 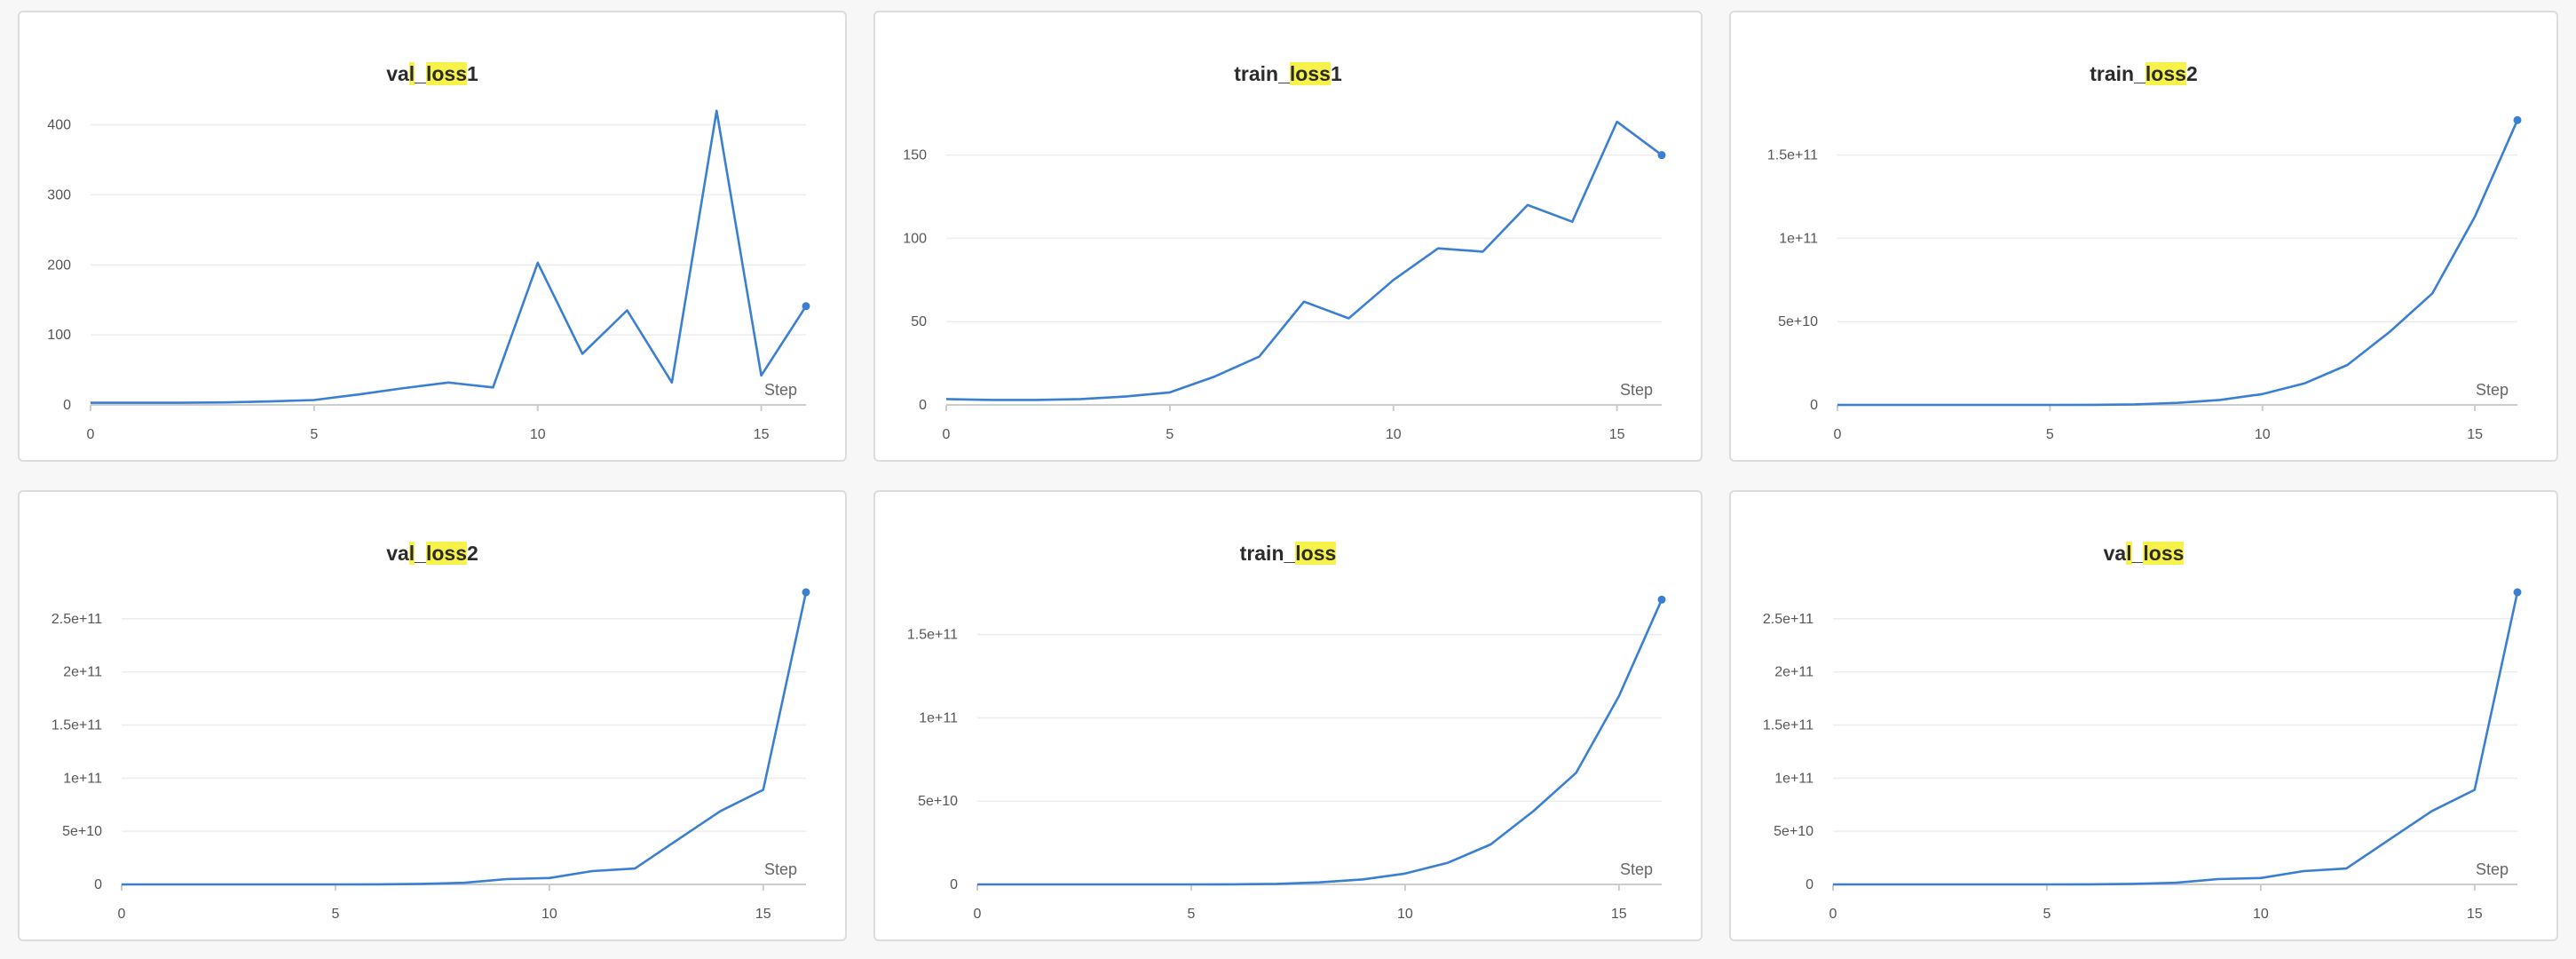 I want to click on y-tick-label: 150, so click(x=915, y=155).